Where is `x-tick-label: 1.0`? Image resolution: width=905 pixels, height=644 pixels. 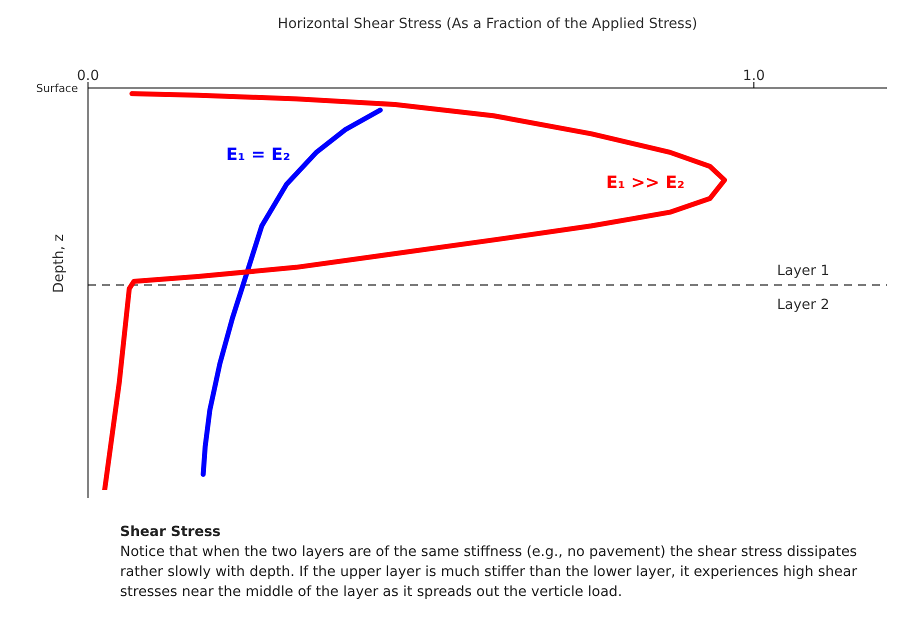
x-tick-label: 1.0 is located at coordinates (753, 76).